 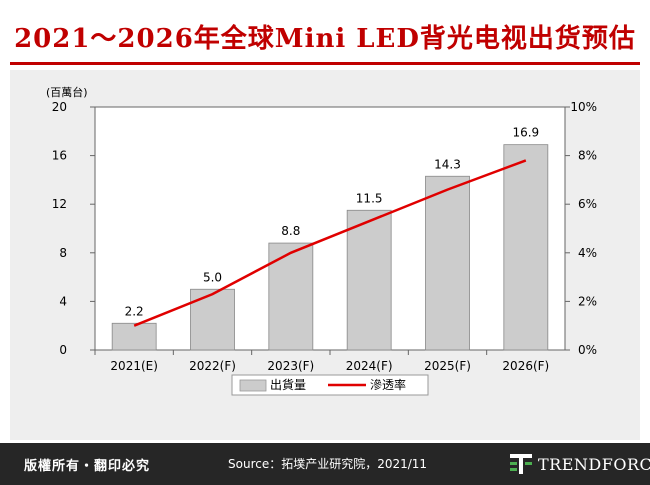 What do you see at coordinates (290, 231) in the screenshot?
I see `bar-value-label: 8.8` at bounding box center [290, 231].